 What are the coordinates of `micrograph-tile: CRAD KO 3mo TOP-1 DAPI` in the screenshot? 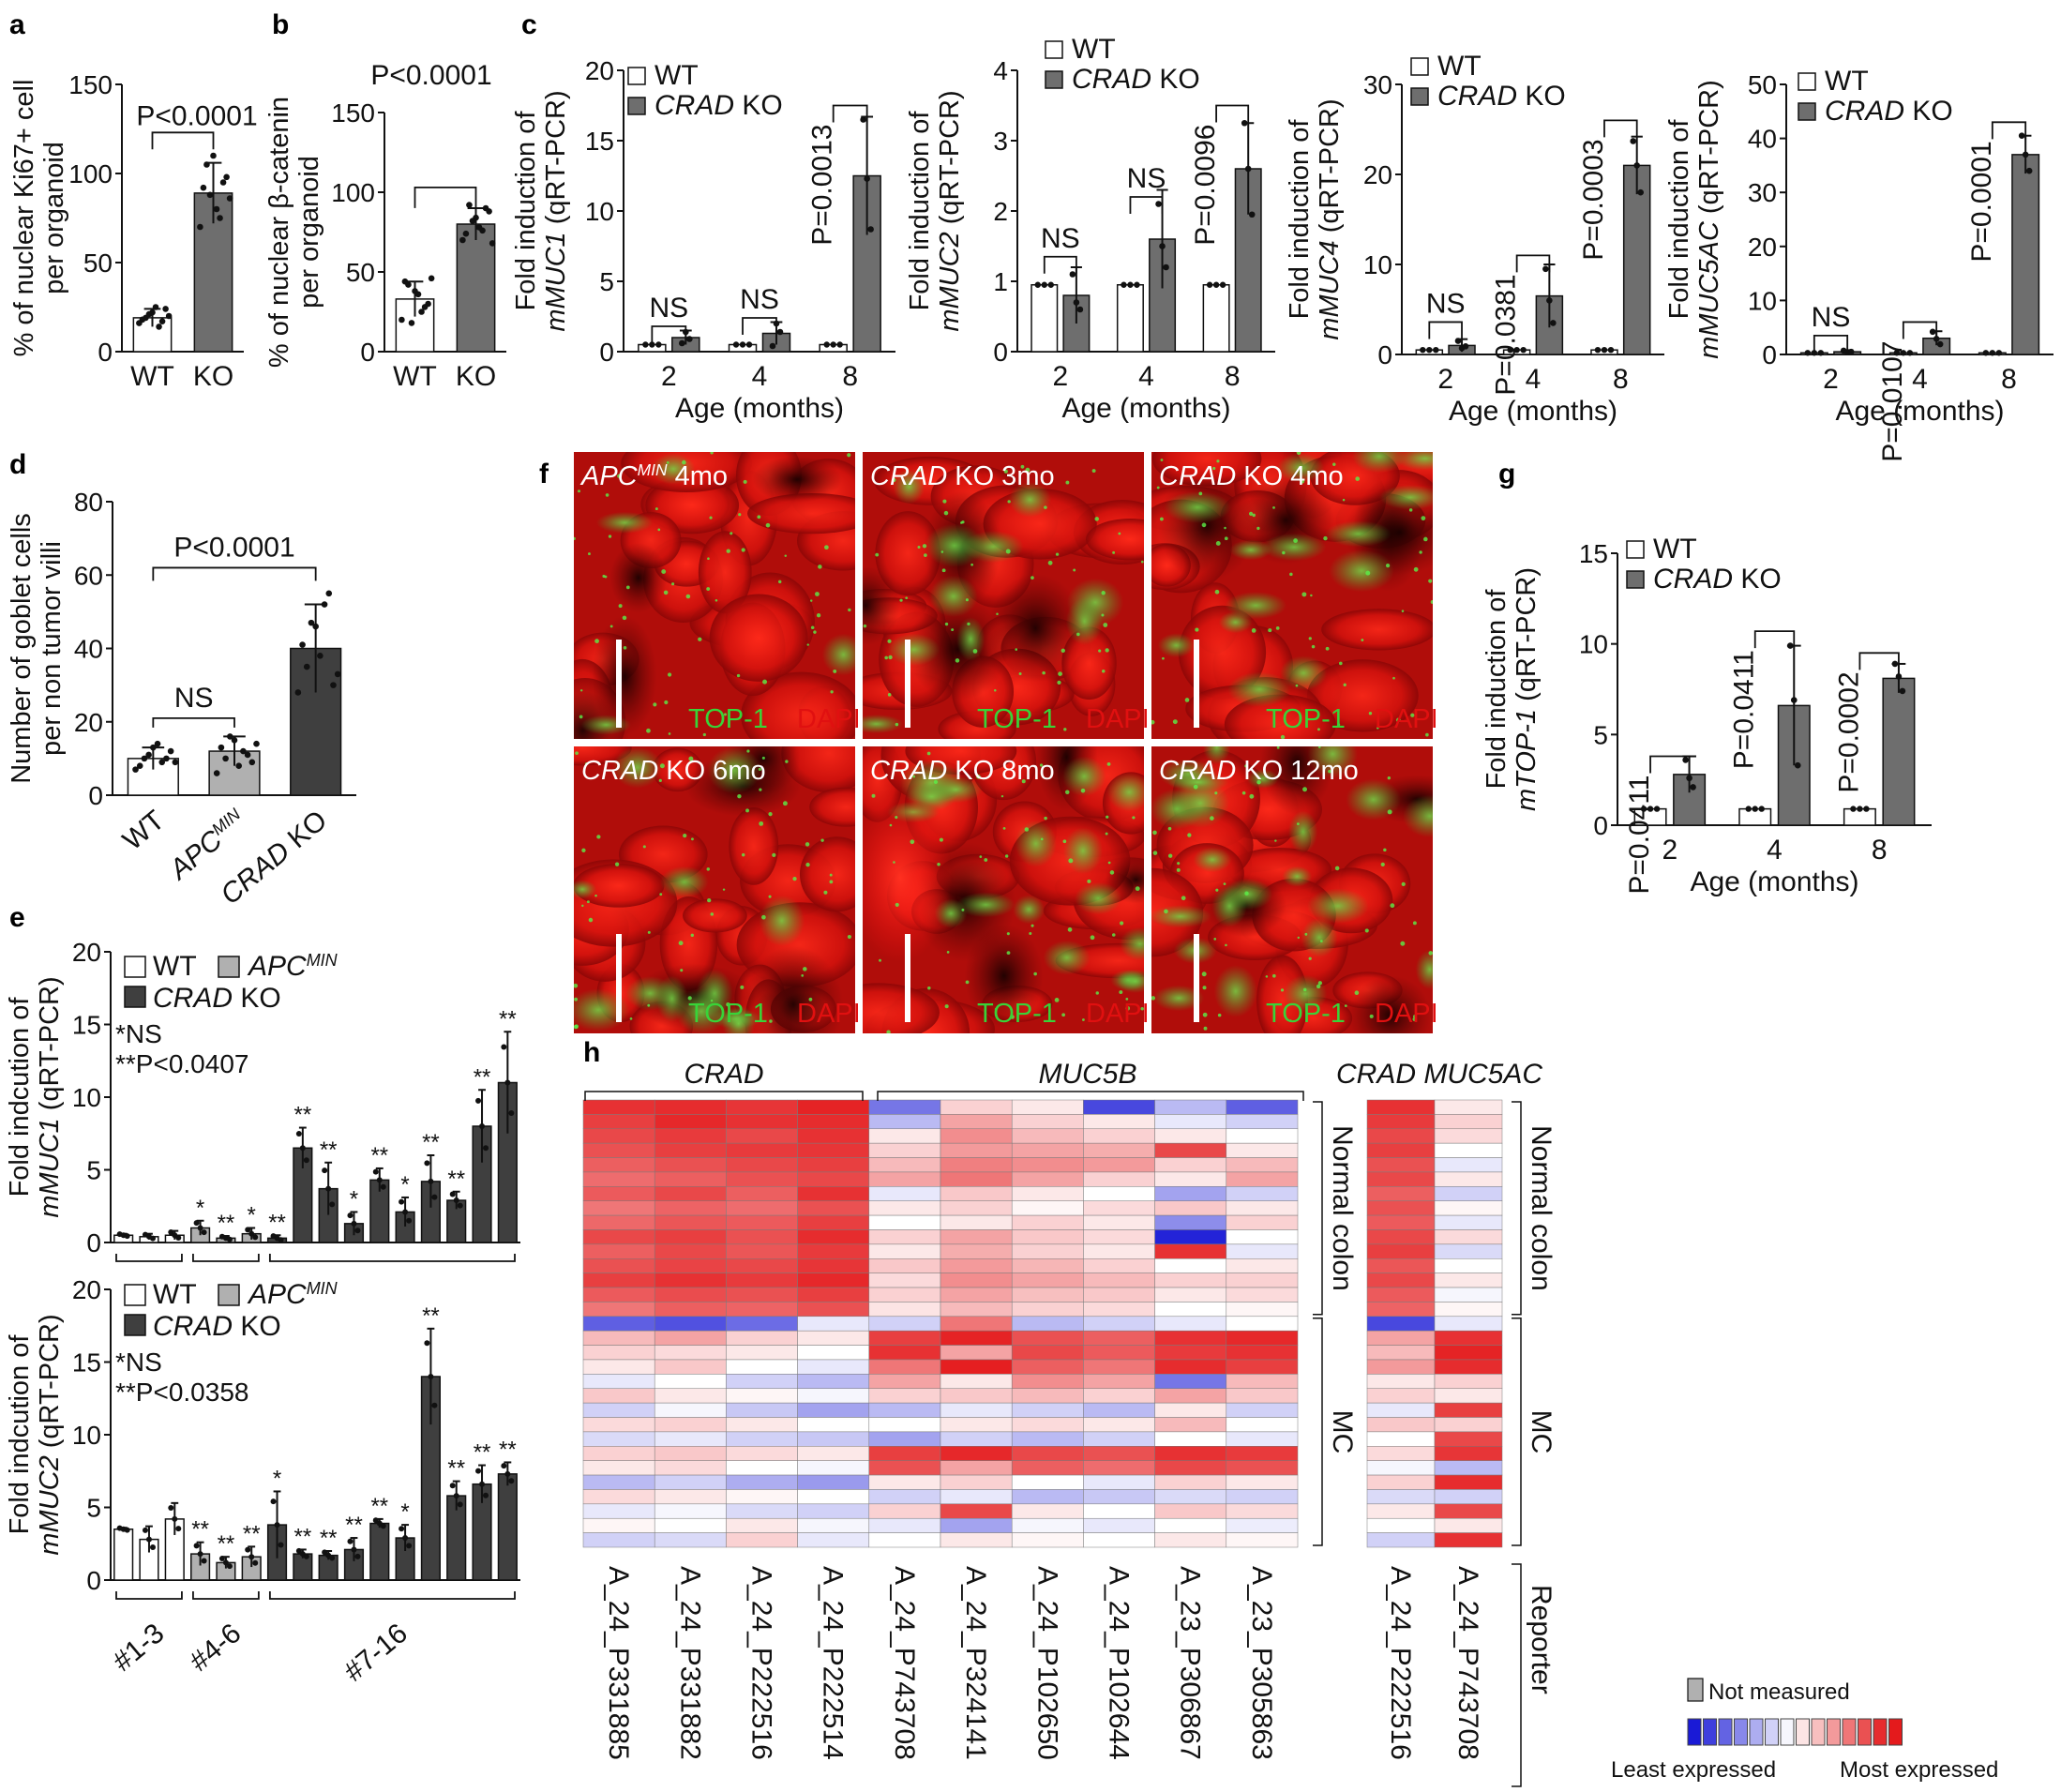 It's located at (1006, 595).